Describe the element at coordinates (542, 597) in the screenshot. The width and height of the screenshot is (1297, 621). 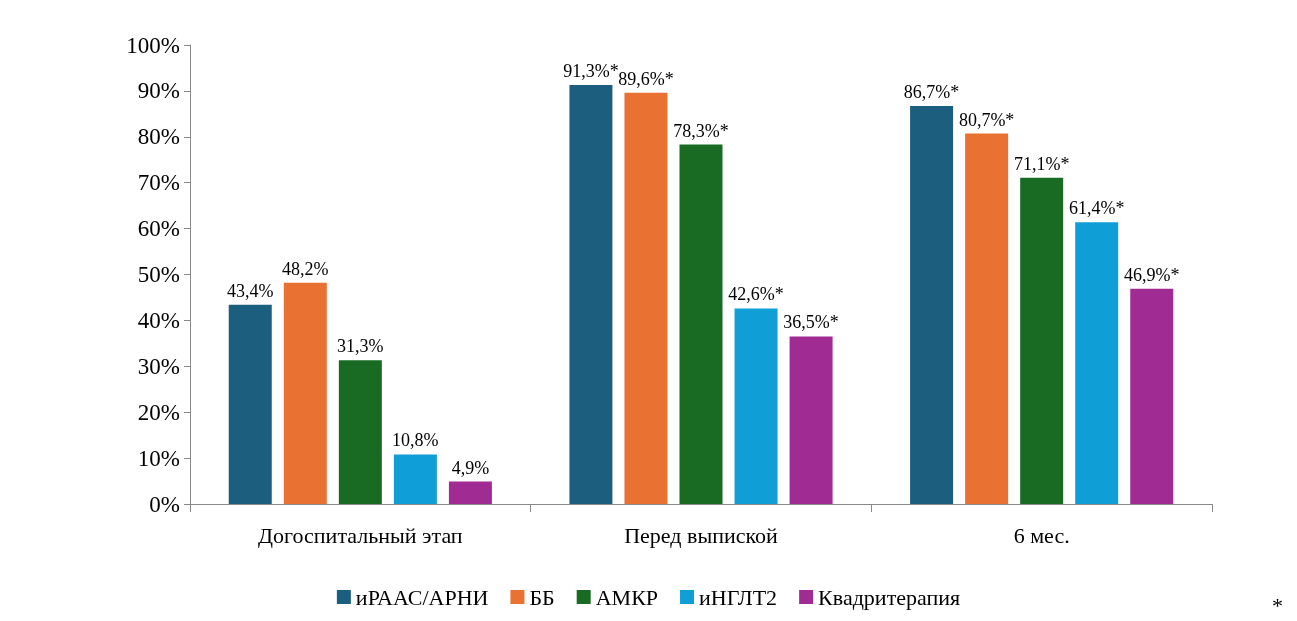
I see `legend-label: ББ` at that location.